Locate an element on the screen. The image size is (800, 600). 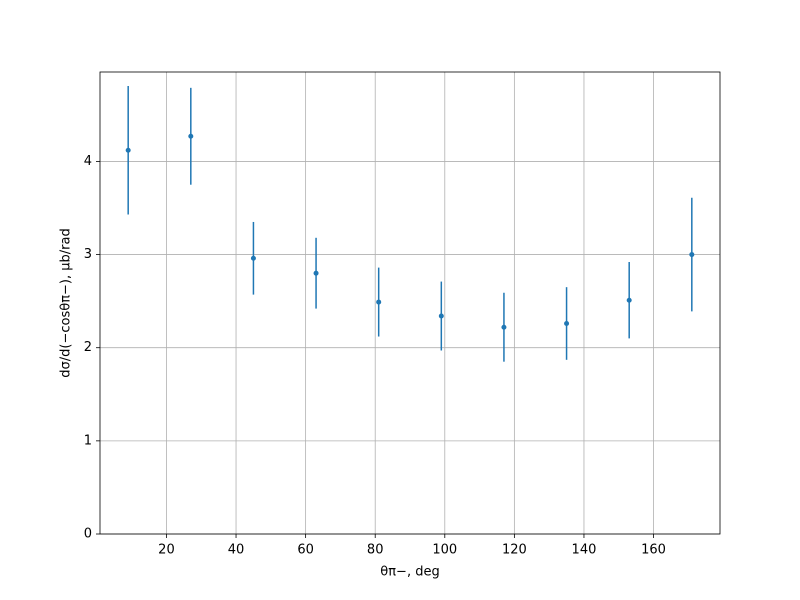
y-tick-label: 1 is located at coordinates (88, 440).